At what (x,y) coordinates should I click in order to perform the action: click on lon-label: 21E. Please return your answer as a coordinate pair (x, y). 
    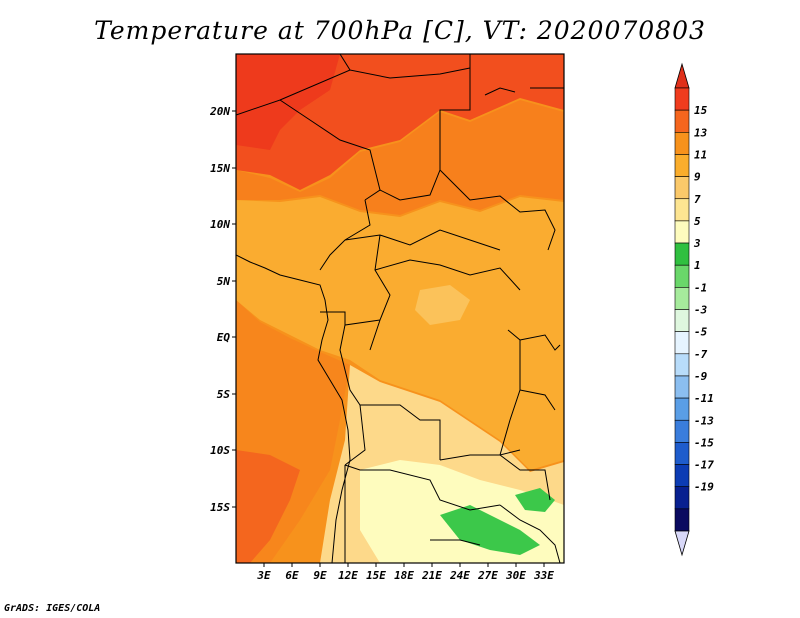
    Looking at the image, I should click on (431, 575).